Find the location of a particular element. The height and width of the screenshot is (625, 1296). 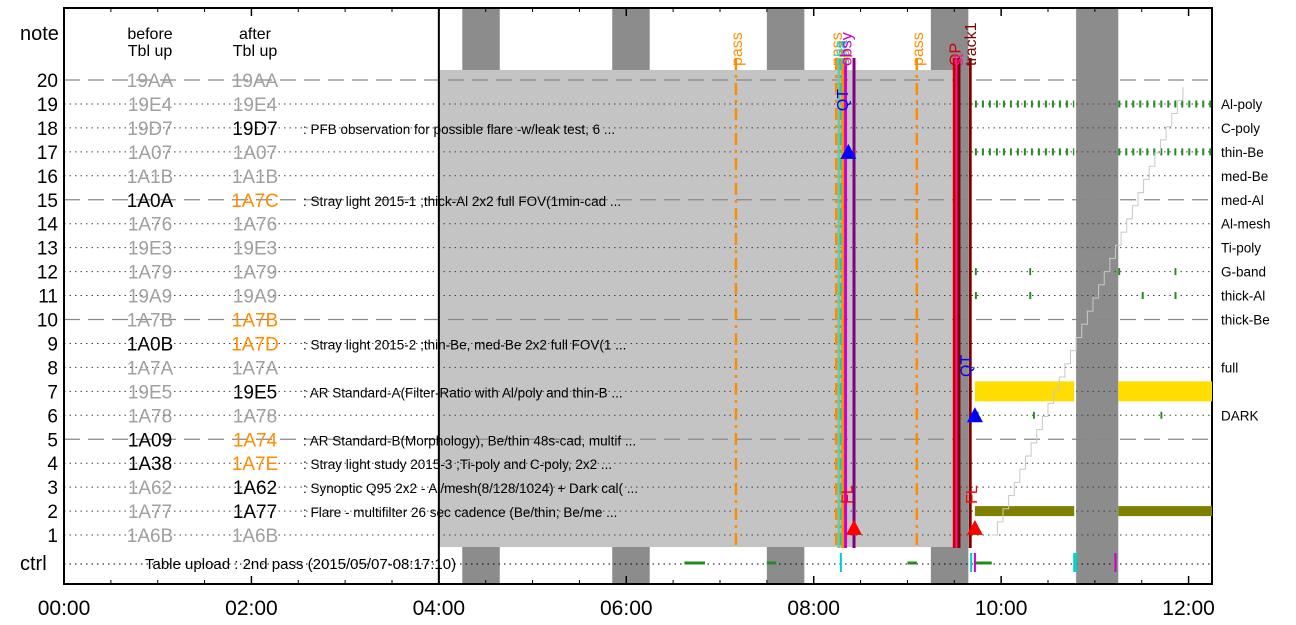

x-tick-label: 10:00 is located at coordinates (1001, 608).